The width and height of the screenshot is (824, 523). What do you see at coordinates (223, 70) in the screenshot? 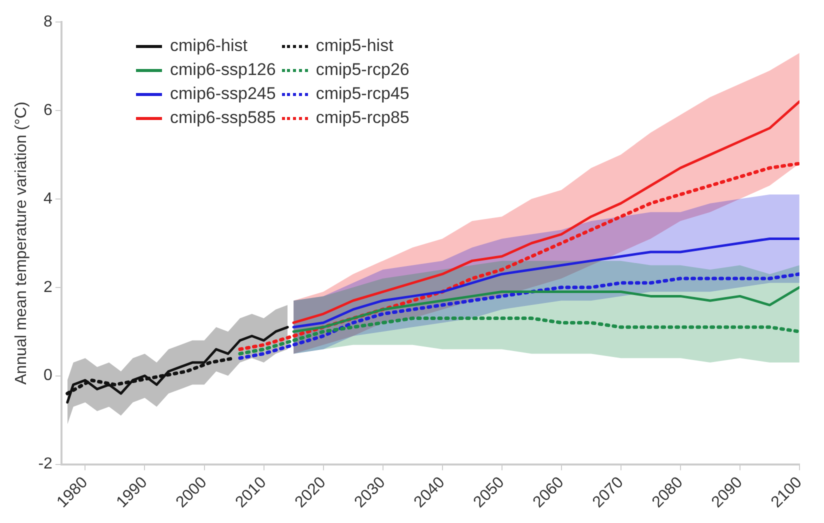
I see `legend-label: cmip6-ssp126` at bounding box center [223, 70].